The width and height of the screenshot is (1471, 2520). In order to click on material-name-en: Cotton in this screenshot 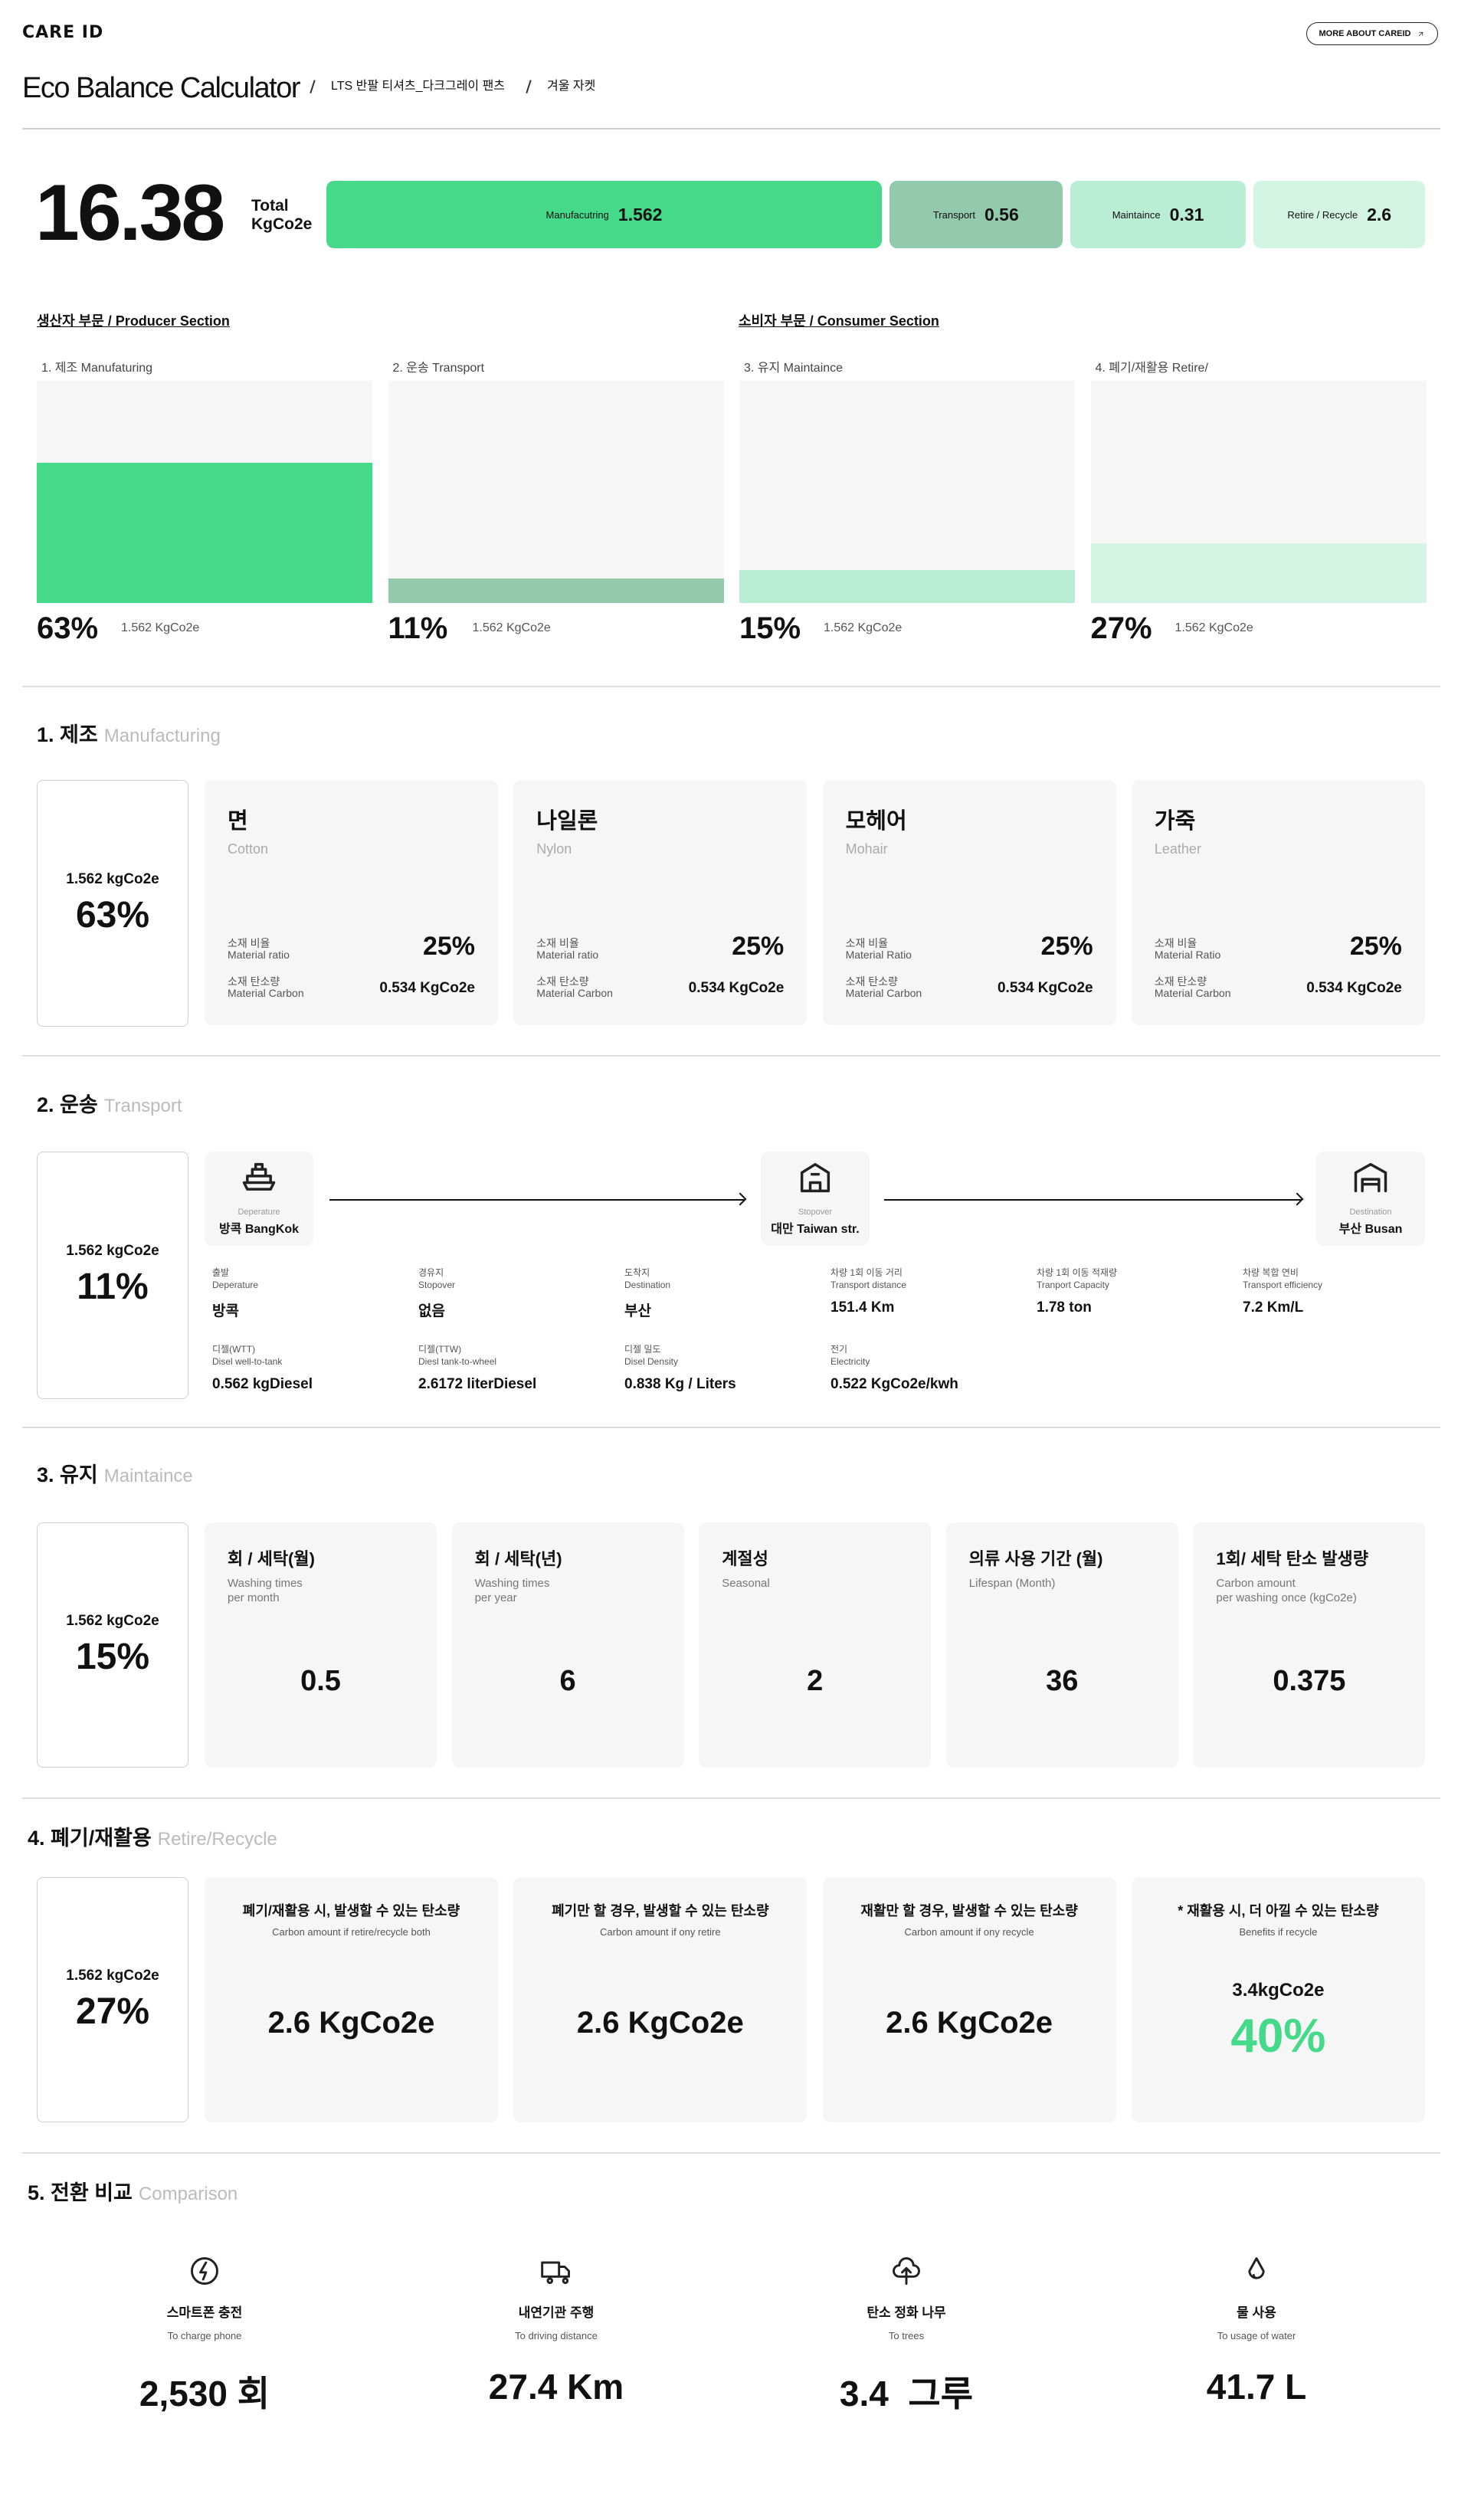, I will do `click(248, 849)`.